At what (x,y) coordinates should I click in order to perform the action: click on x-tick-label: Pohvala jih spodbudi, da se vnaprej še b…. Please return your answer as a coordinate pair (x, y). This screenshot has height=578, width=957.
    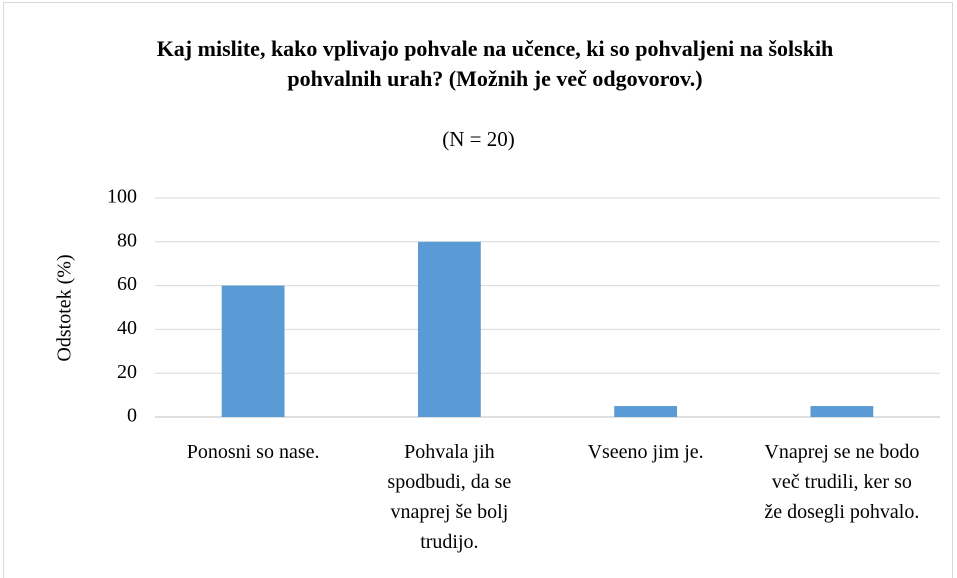
    Looking at the image, I should click on (449, 497).